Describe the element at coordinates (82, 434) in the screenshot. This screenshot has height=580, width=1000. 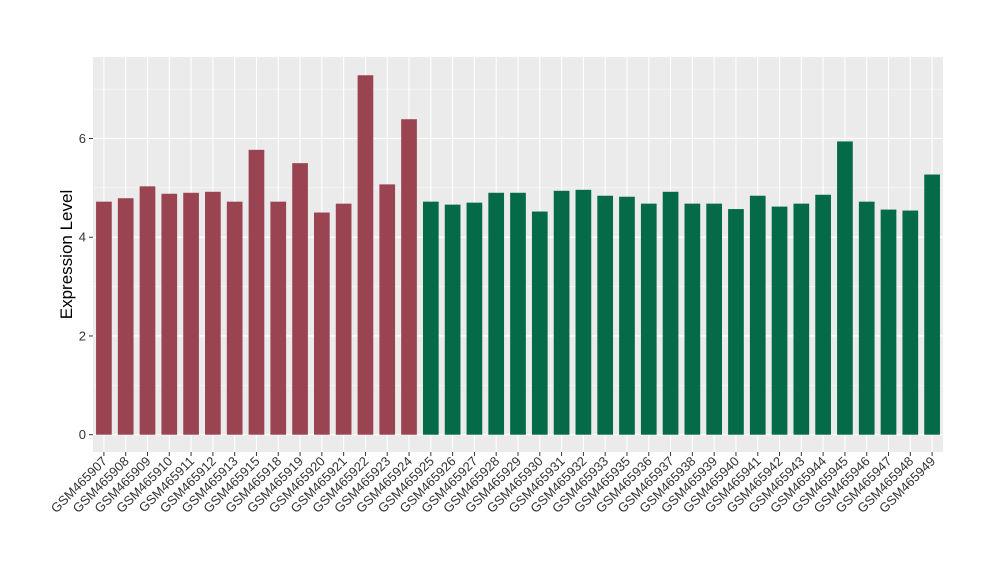
I see `y-tick-label: 0` at that location.